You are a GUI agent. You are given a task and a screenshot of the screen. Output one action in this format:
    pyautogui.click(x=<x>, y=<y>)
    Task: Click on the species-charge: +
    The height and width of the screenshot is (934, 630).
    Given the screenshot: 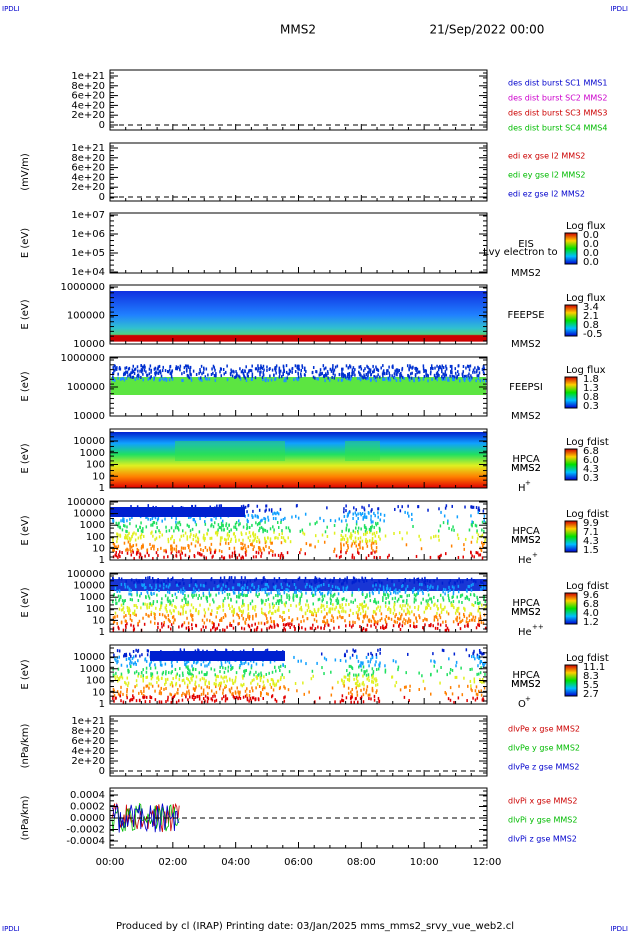 What is the action you would take?
    pyautogui.click(x=535, y=555)
    